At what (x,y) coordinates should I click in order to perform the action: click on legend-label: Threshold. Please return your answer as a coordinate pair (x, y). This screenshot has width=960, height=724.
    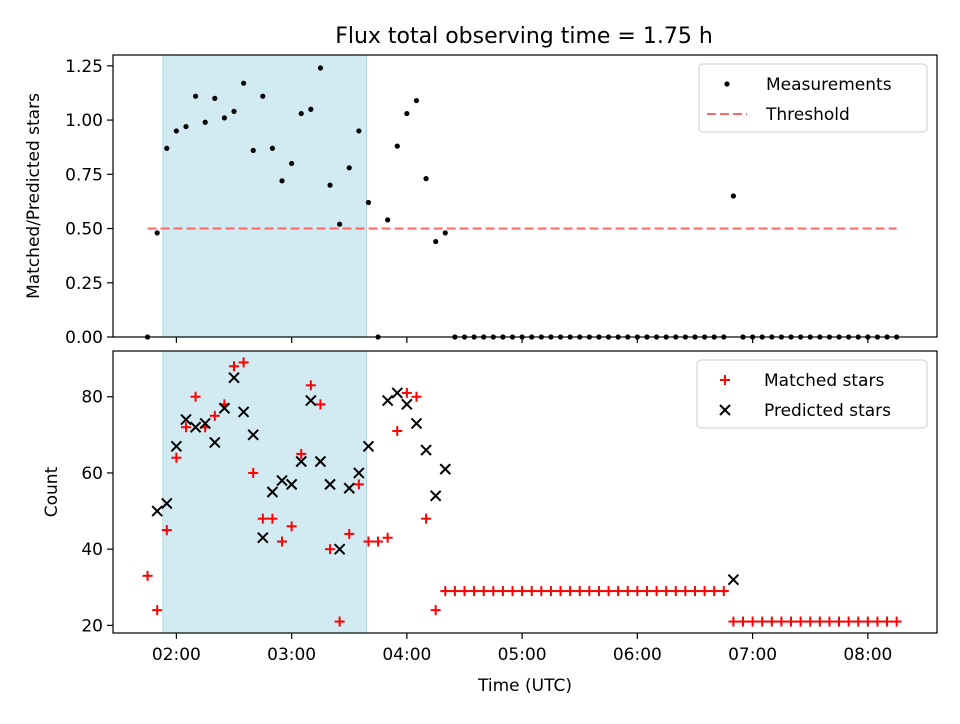
    Looking at the image, I should click on (807, 115).